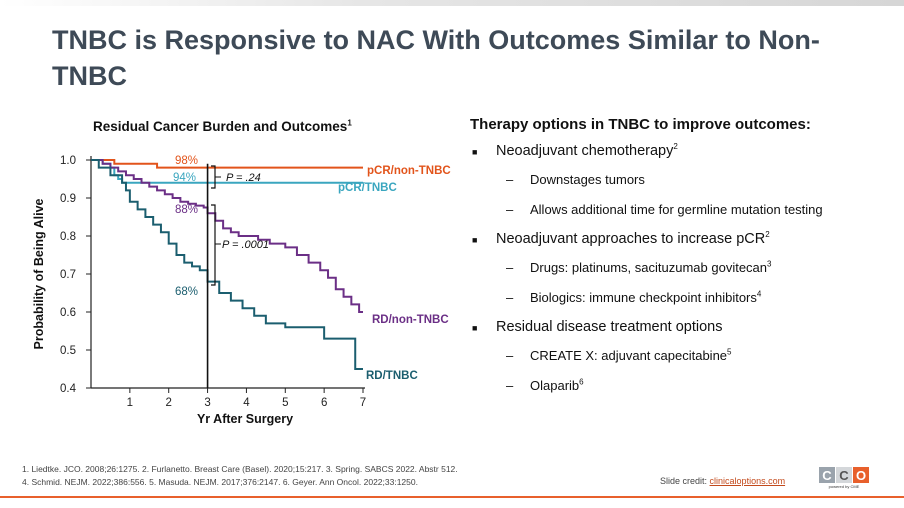 The image size is (904, 508). I want to click on percent-annotation: 98%, so click(186, 161).